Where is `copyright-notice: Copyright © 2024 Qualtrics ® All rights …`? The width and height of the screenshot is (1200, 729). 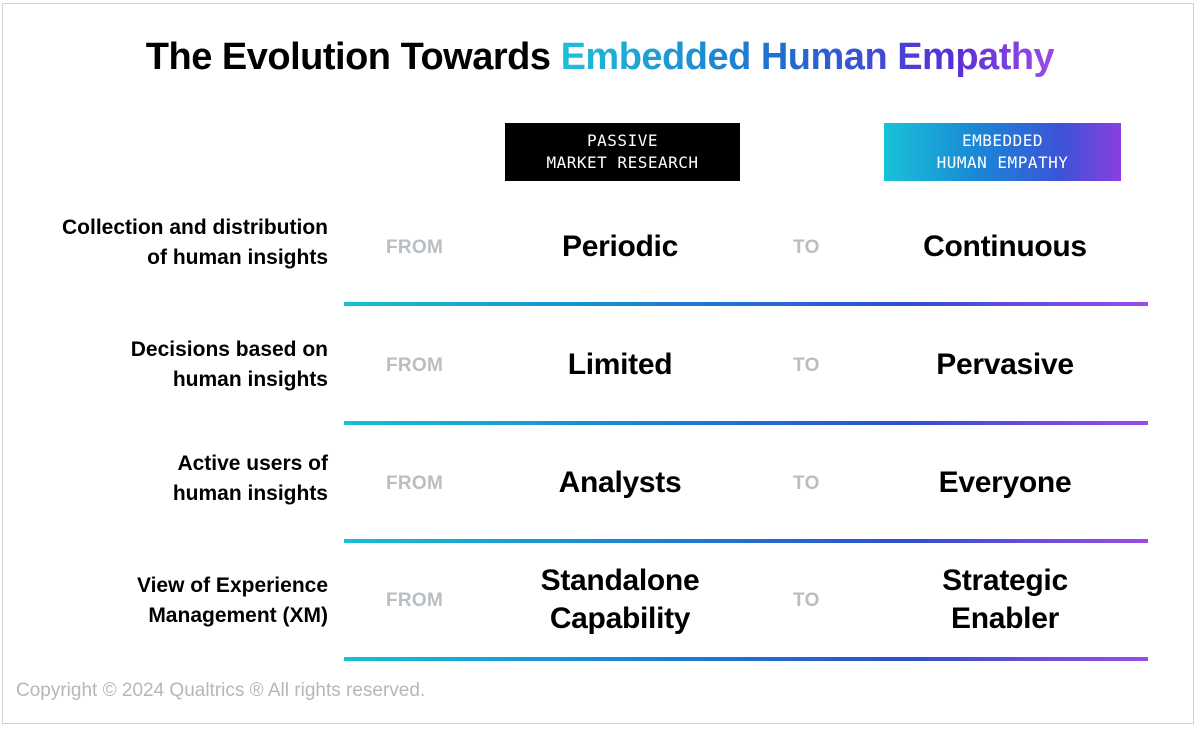
copyright-notice: Copyright © 2024 Qualtrics ® All rights … is located at coordinates (221, 690).